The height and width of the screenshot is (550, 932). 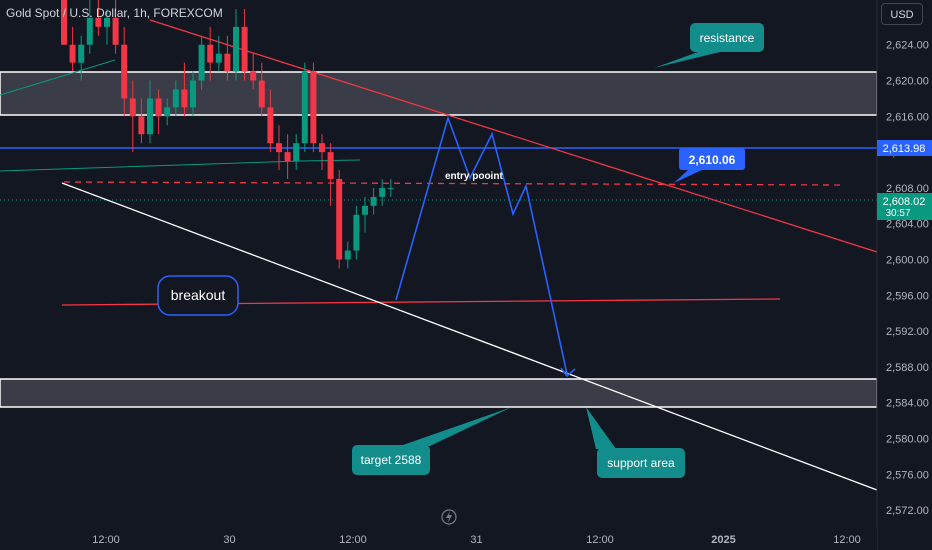 I want to click on price-tick-label: 2,616.00, so click(x=907, y=117).